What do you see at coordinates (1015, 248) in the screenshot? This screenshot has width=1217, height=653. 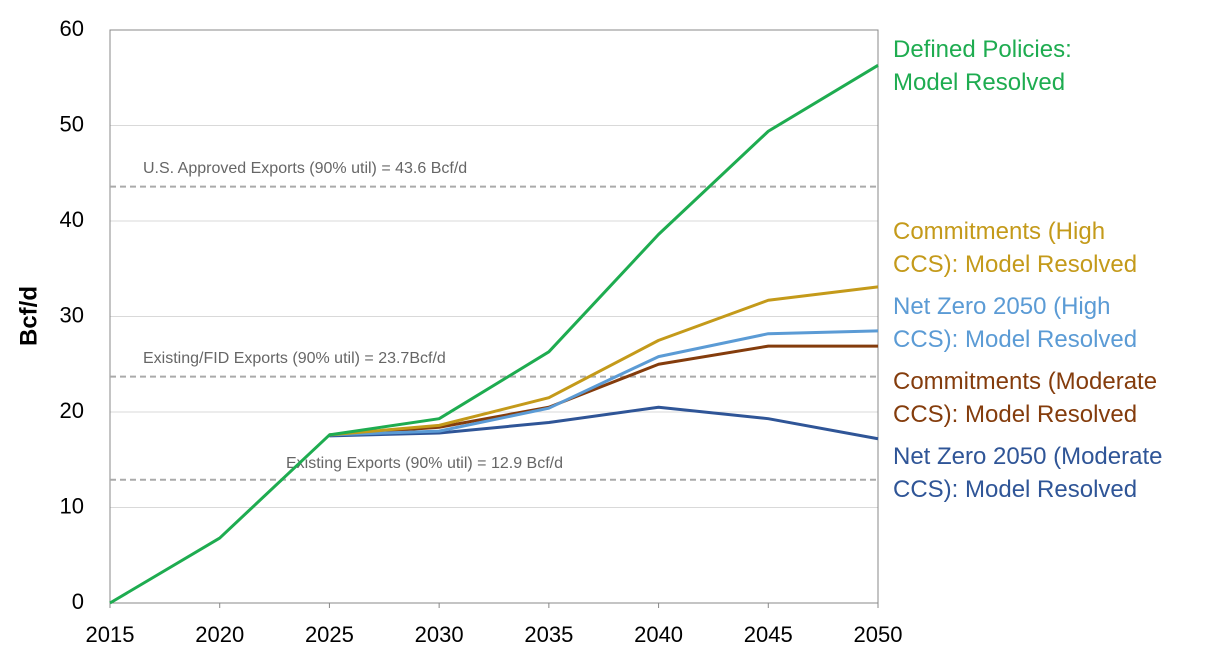 I see `legend-entry: Commitments (High CCS): Model Resolved` at bounding box center [1015, 248].